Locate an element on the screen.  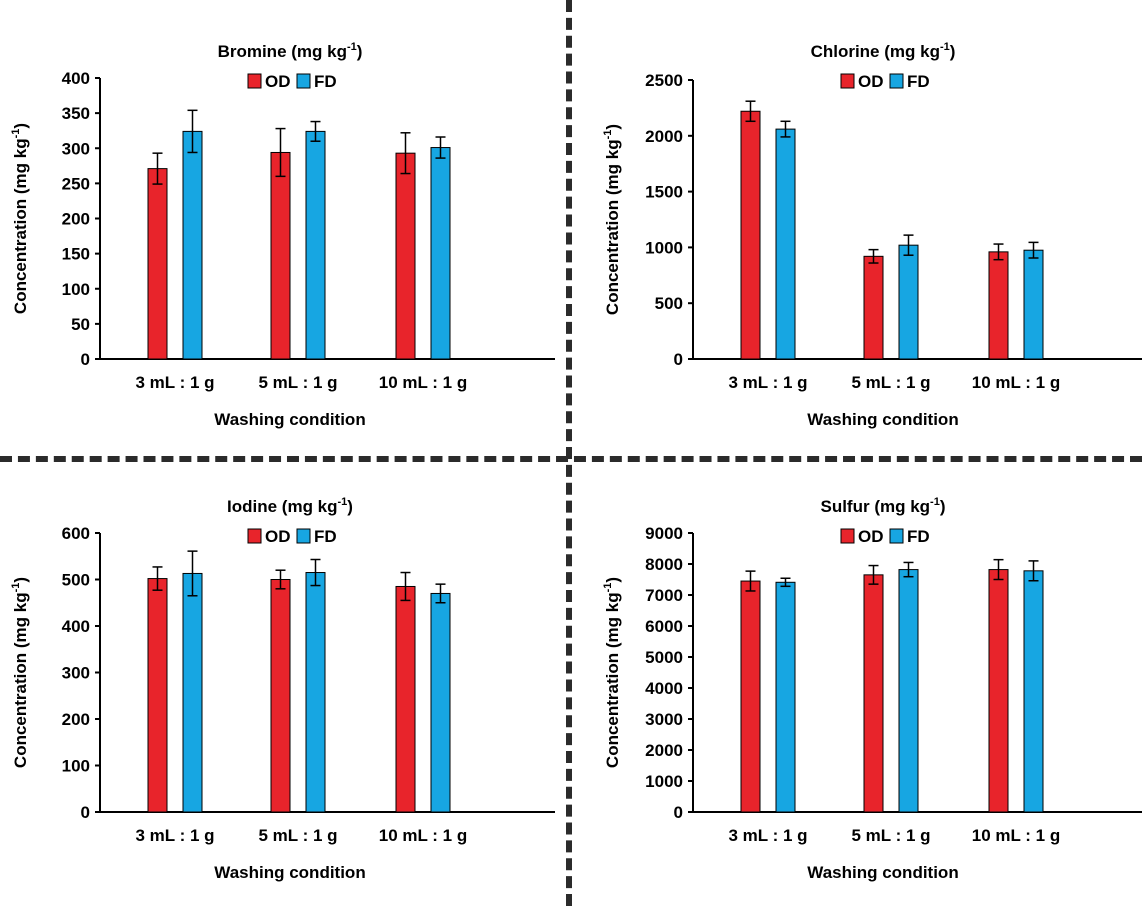
y-tick-label: 250 is located at coordinates (76, 183).